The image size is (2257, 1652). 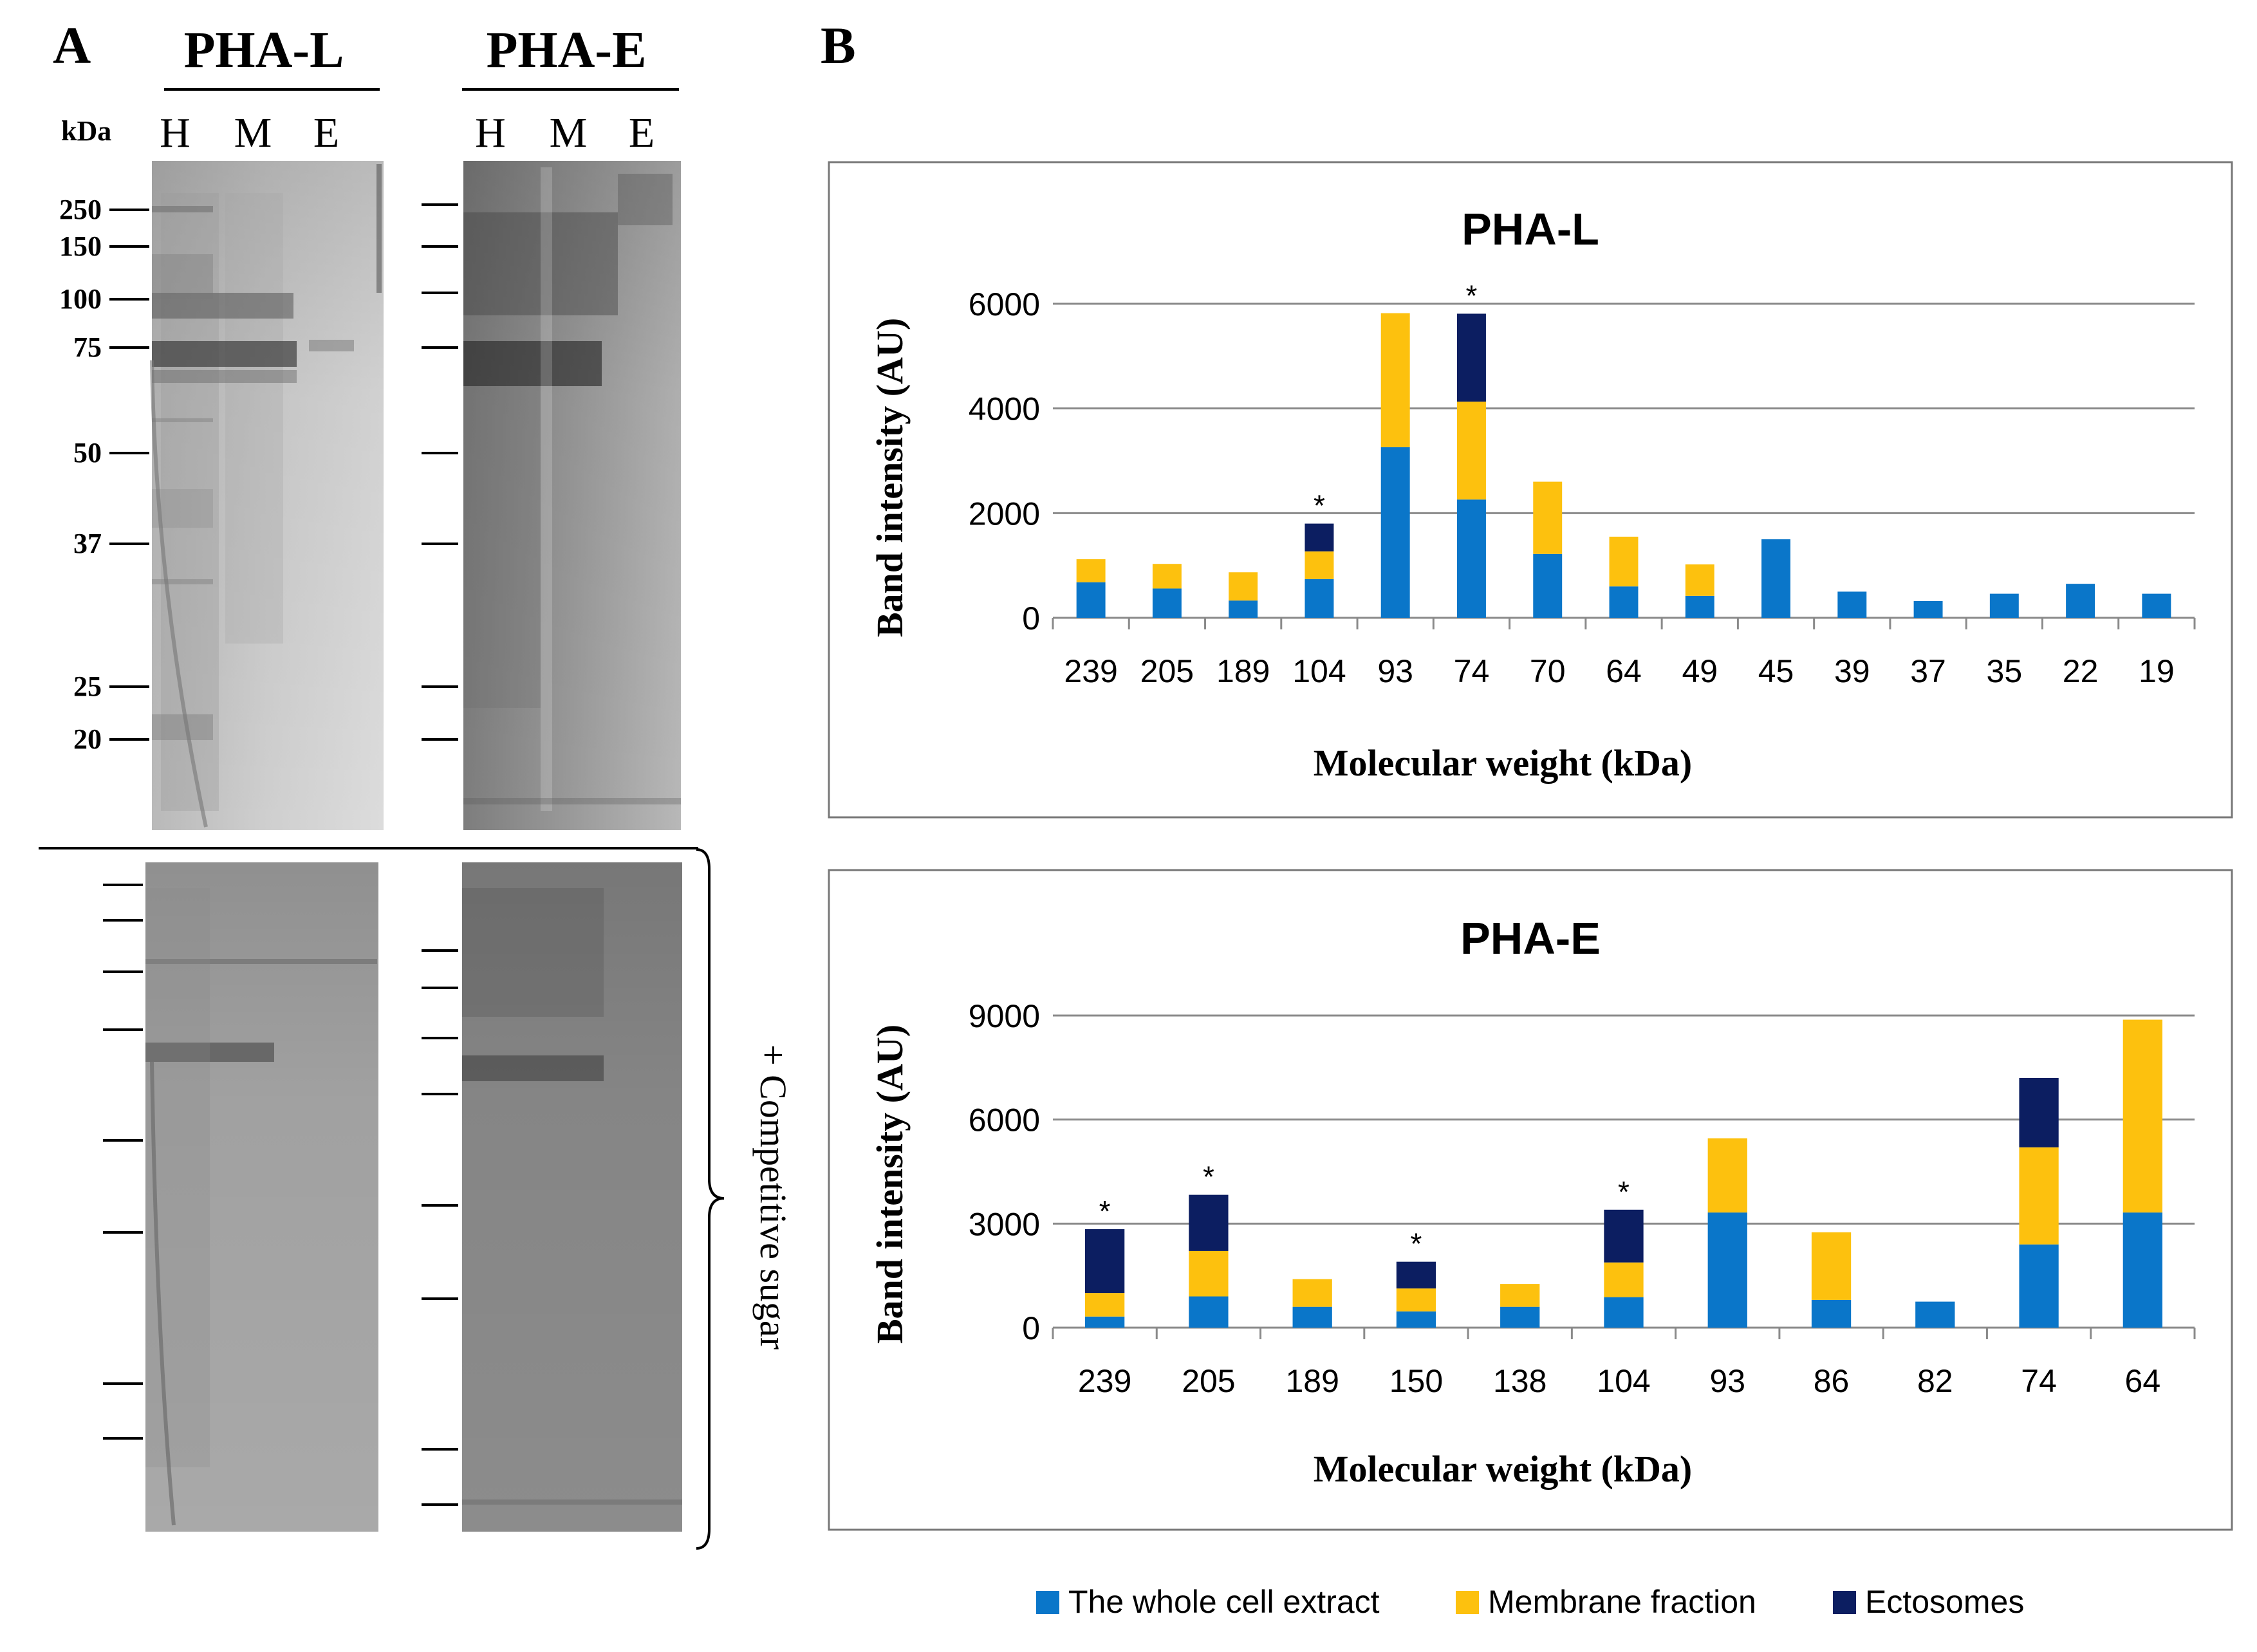 What do you see at coordinates (1831, 1266) in the screenshot?
I see `bar-pha-e-86-membrane` at bounding box center [1831, 1266].